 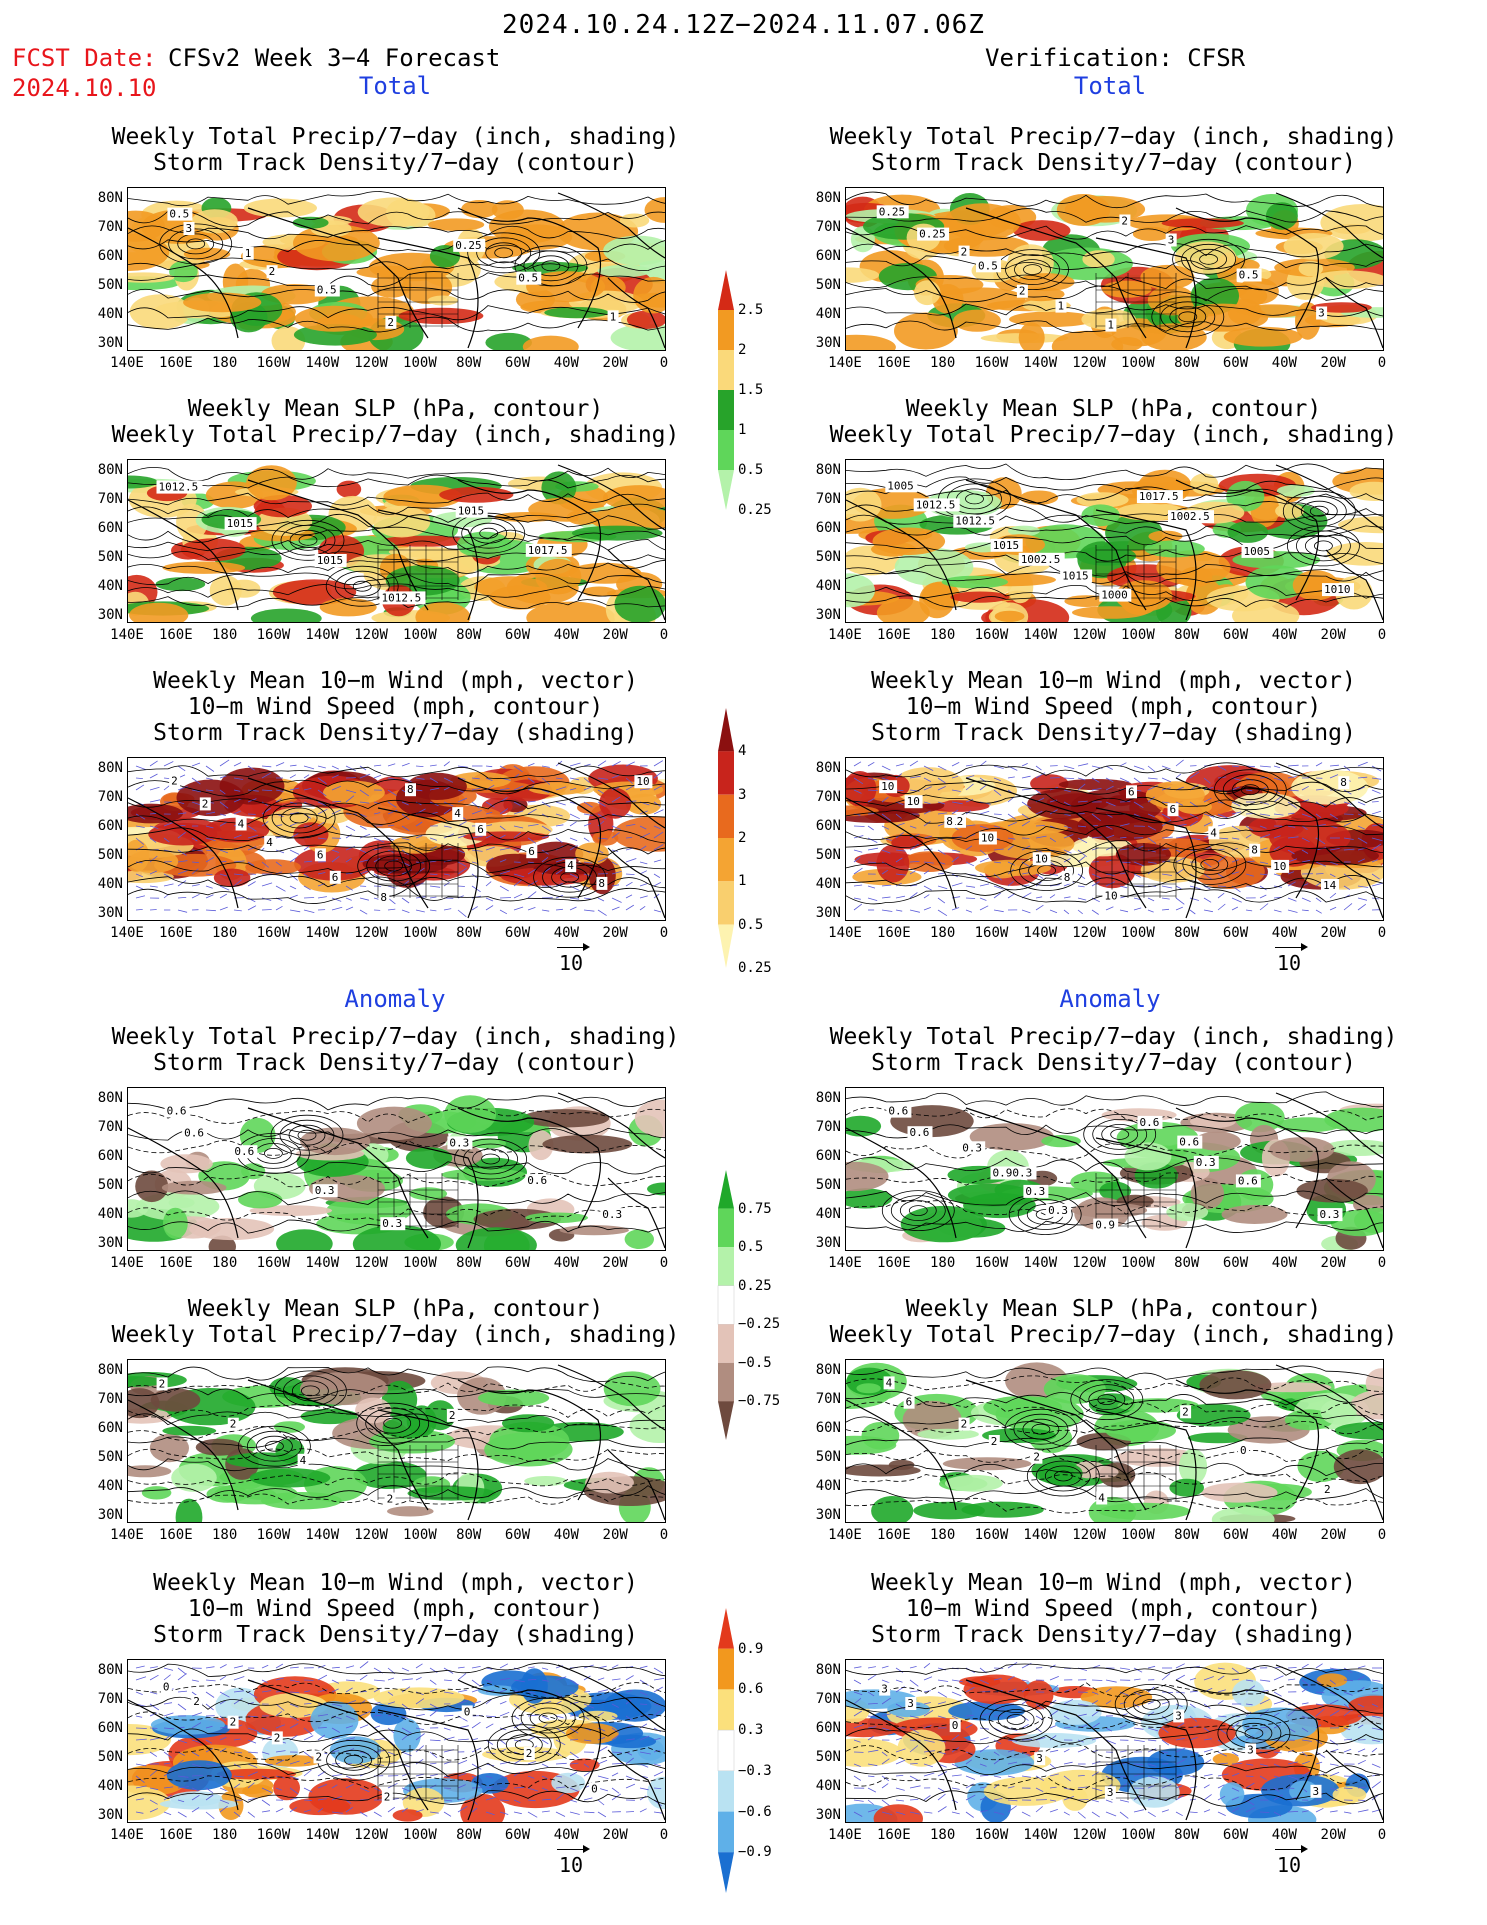 What do you see at coordinates (1040, 933) in the screenshot?
I see `lon-tick-label: 140W` at bounding box center [1040, 933].